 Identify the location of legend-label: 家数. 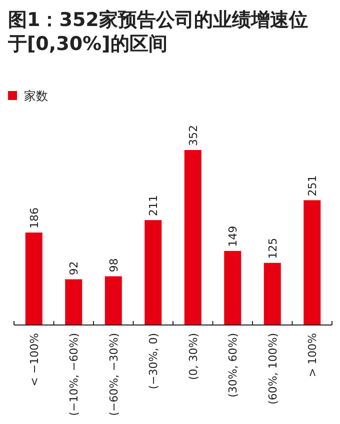
(36, 96).